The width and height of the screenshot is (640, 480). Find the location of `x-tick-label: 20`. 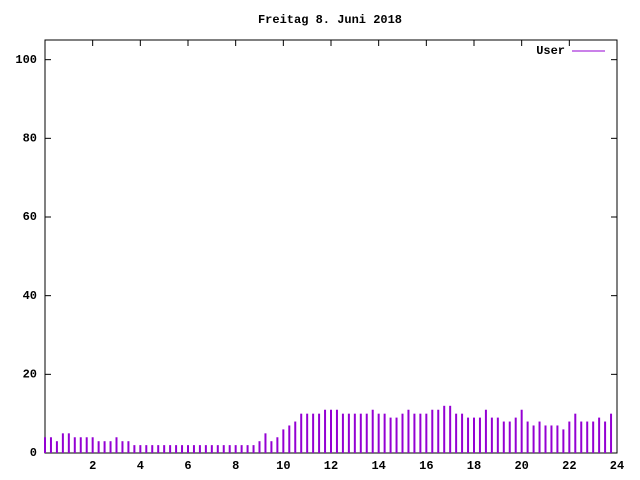

x-tick-label: 20 is located at coordinates (521, 466).